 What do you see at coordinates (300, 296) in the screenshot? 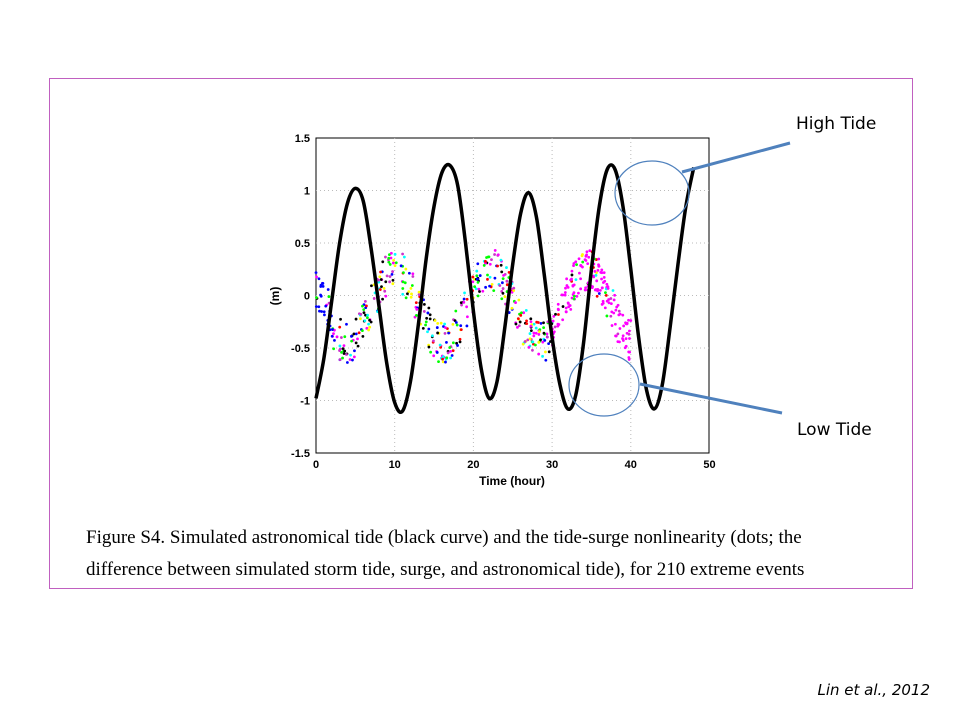
I see `y-tick-labels: 1.5 1 0.5 0 -0.5 -1 -1.5` at bounding box center [300, 296].